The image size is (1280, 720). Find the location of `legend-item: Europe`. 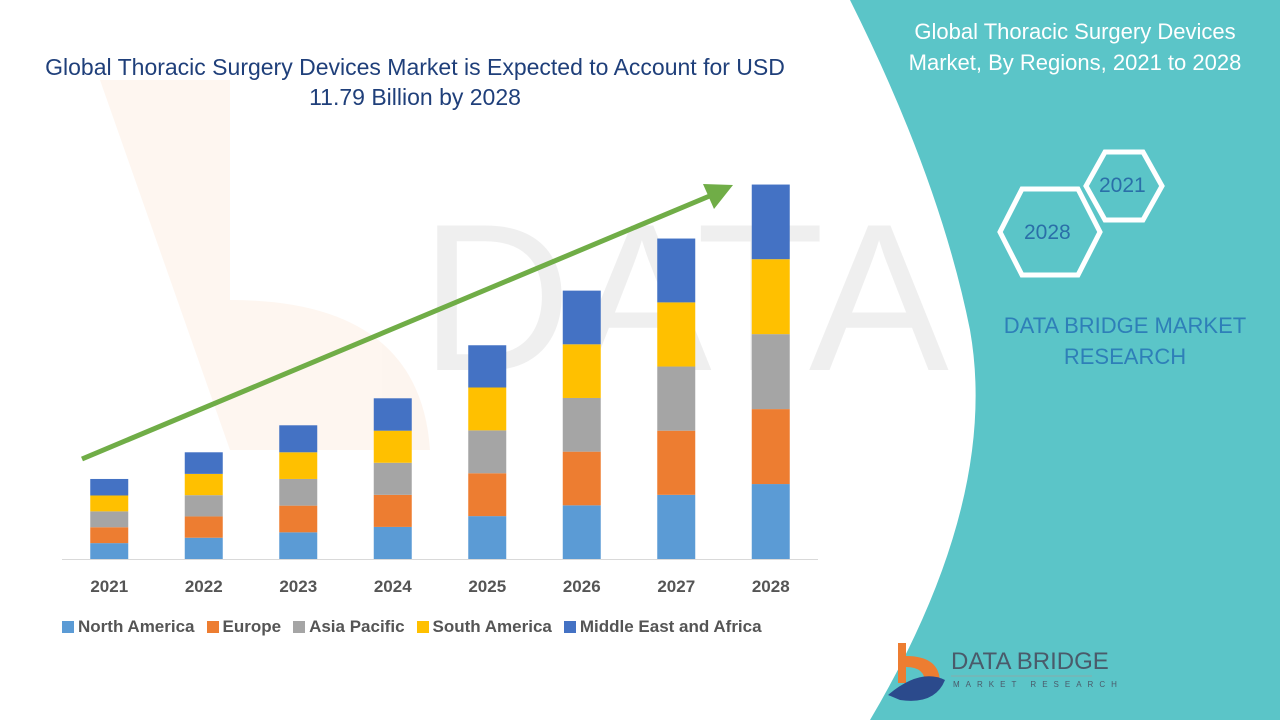

legend-item: Europe is located at coordinates (244, 627).